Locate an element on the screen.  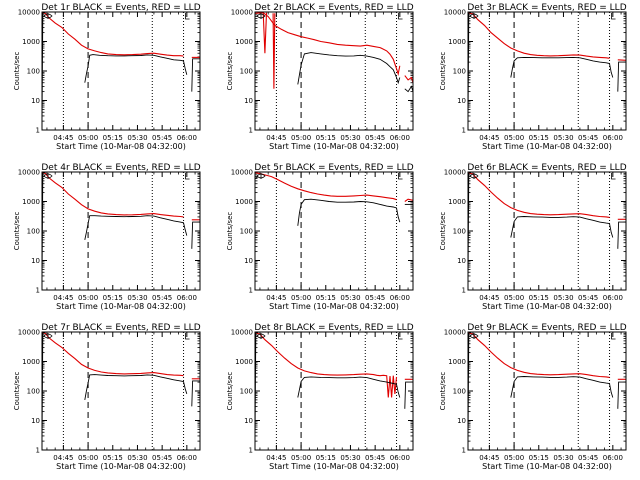
panel-title: Det 3r BLACK = Events, RED = LLD is located at coordinates (546, 8).